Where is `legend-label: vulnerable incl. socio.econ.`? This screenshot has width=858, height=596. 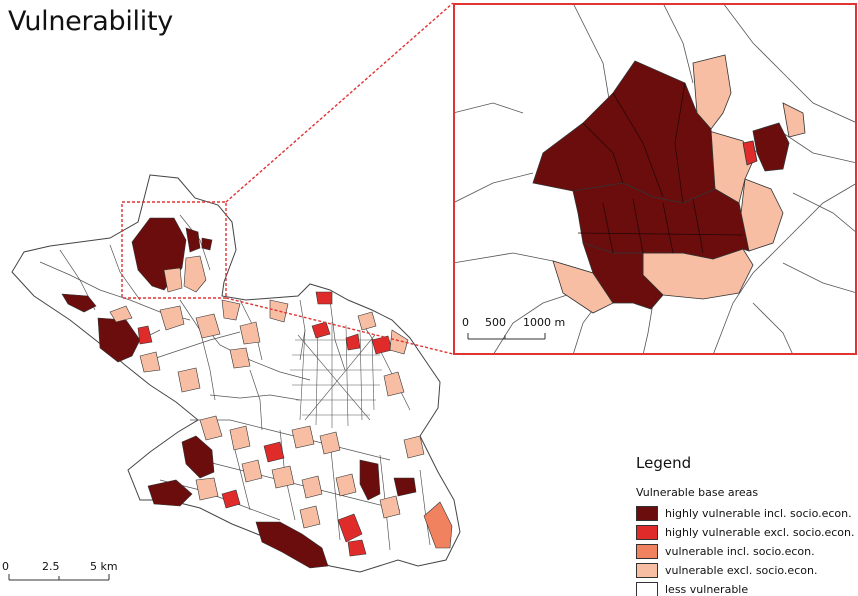 legend-label: vulnerable incl. socio.econ. is located at coordinates (740, 551).